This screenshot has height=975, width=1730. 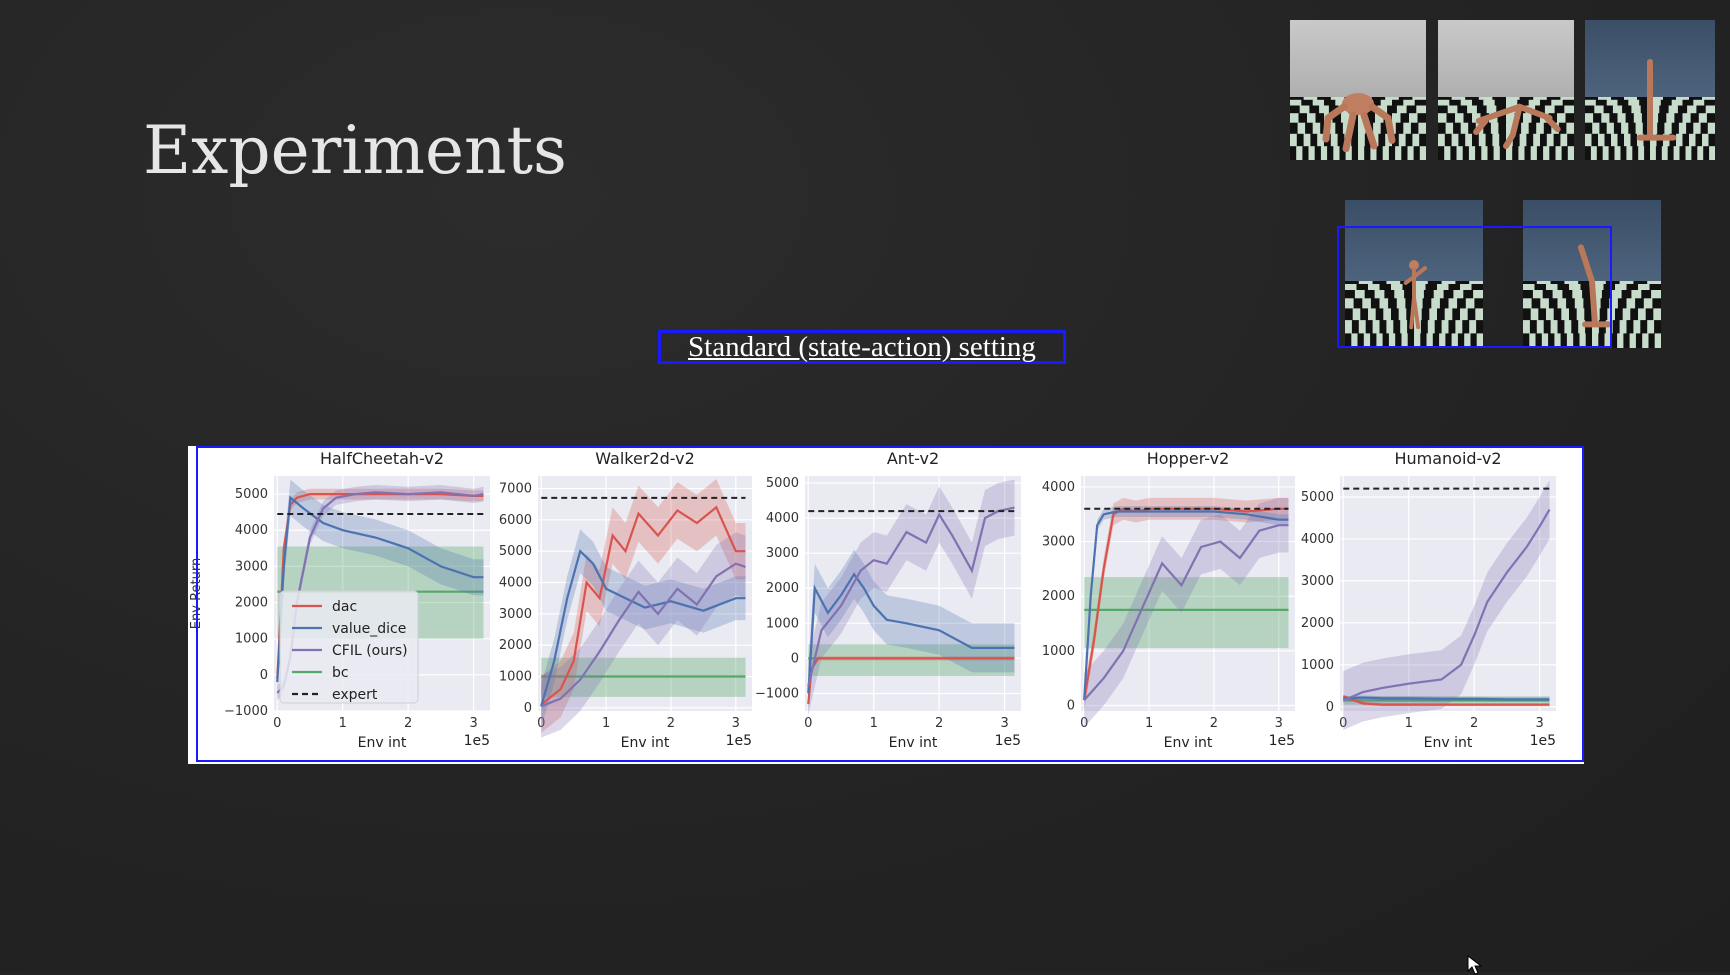 What do you see at coordinates (862, 347) in the screenshot?
I see `slide-subtitle: Standard (state-action) setting` at bounding box center [862, 347].